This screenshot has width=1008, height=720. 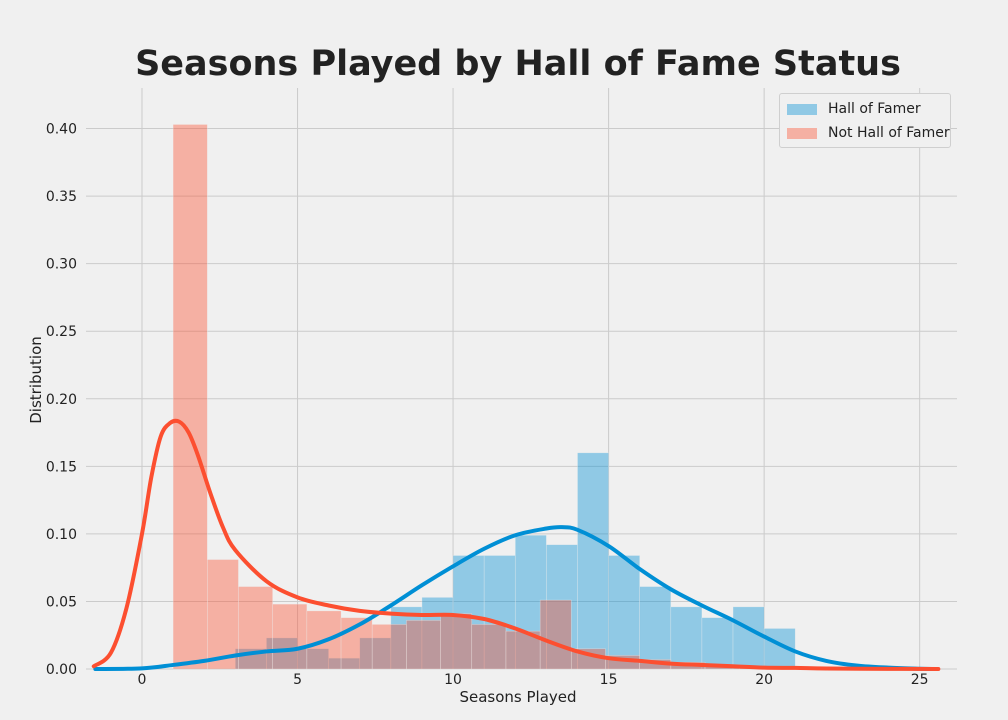 I want to click on x-tick-label: 5, so click(x=297, y=680).